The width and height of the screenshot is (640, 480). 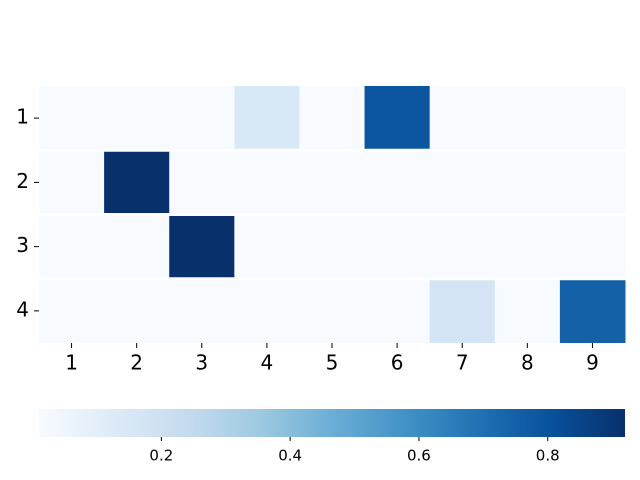 I want to click on y-tick-label: 3, so click(x=22, y=245).